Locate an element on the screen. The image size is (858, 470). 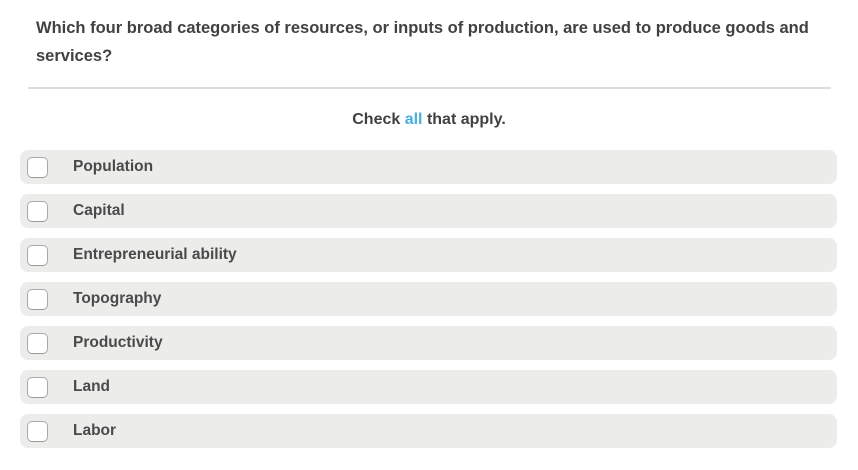
option-row-land: Land is located at coordinates (428, 387).